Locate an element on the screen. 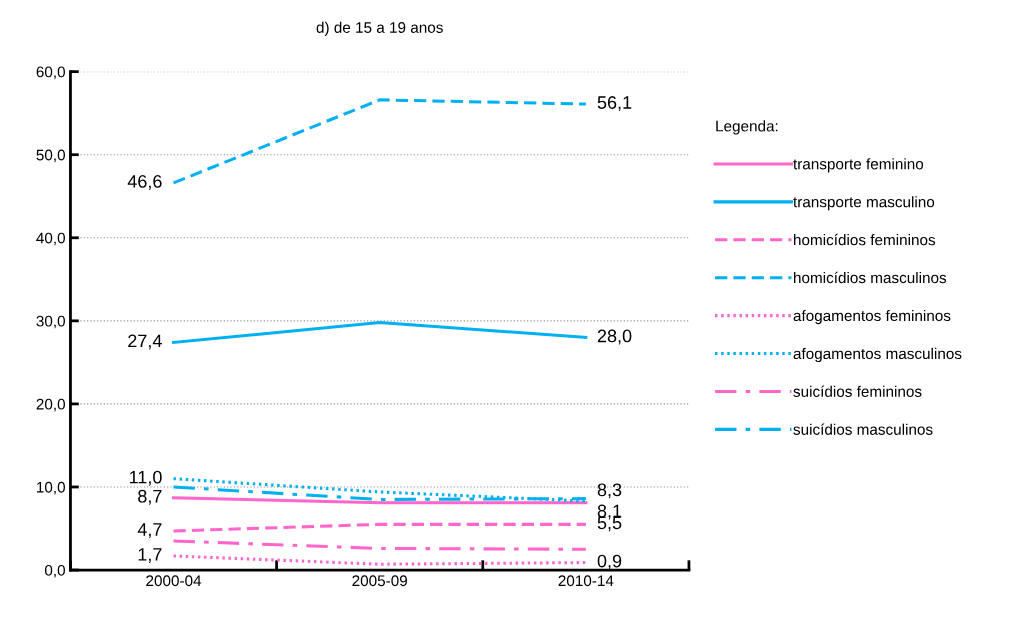  legend-label: transporte masculino is located at coordinates (864, 203).